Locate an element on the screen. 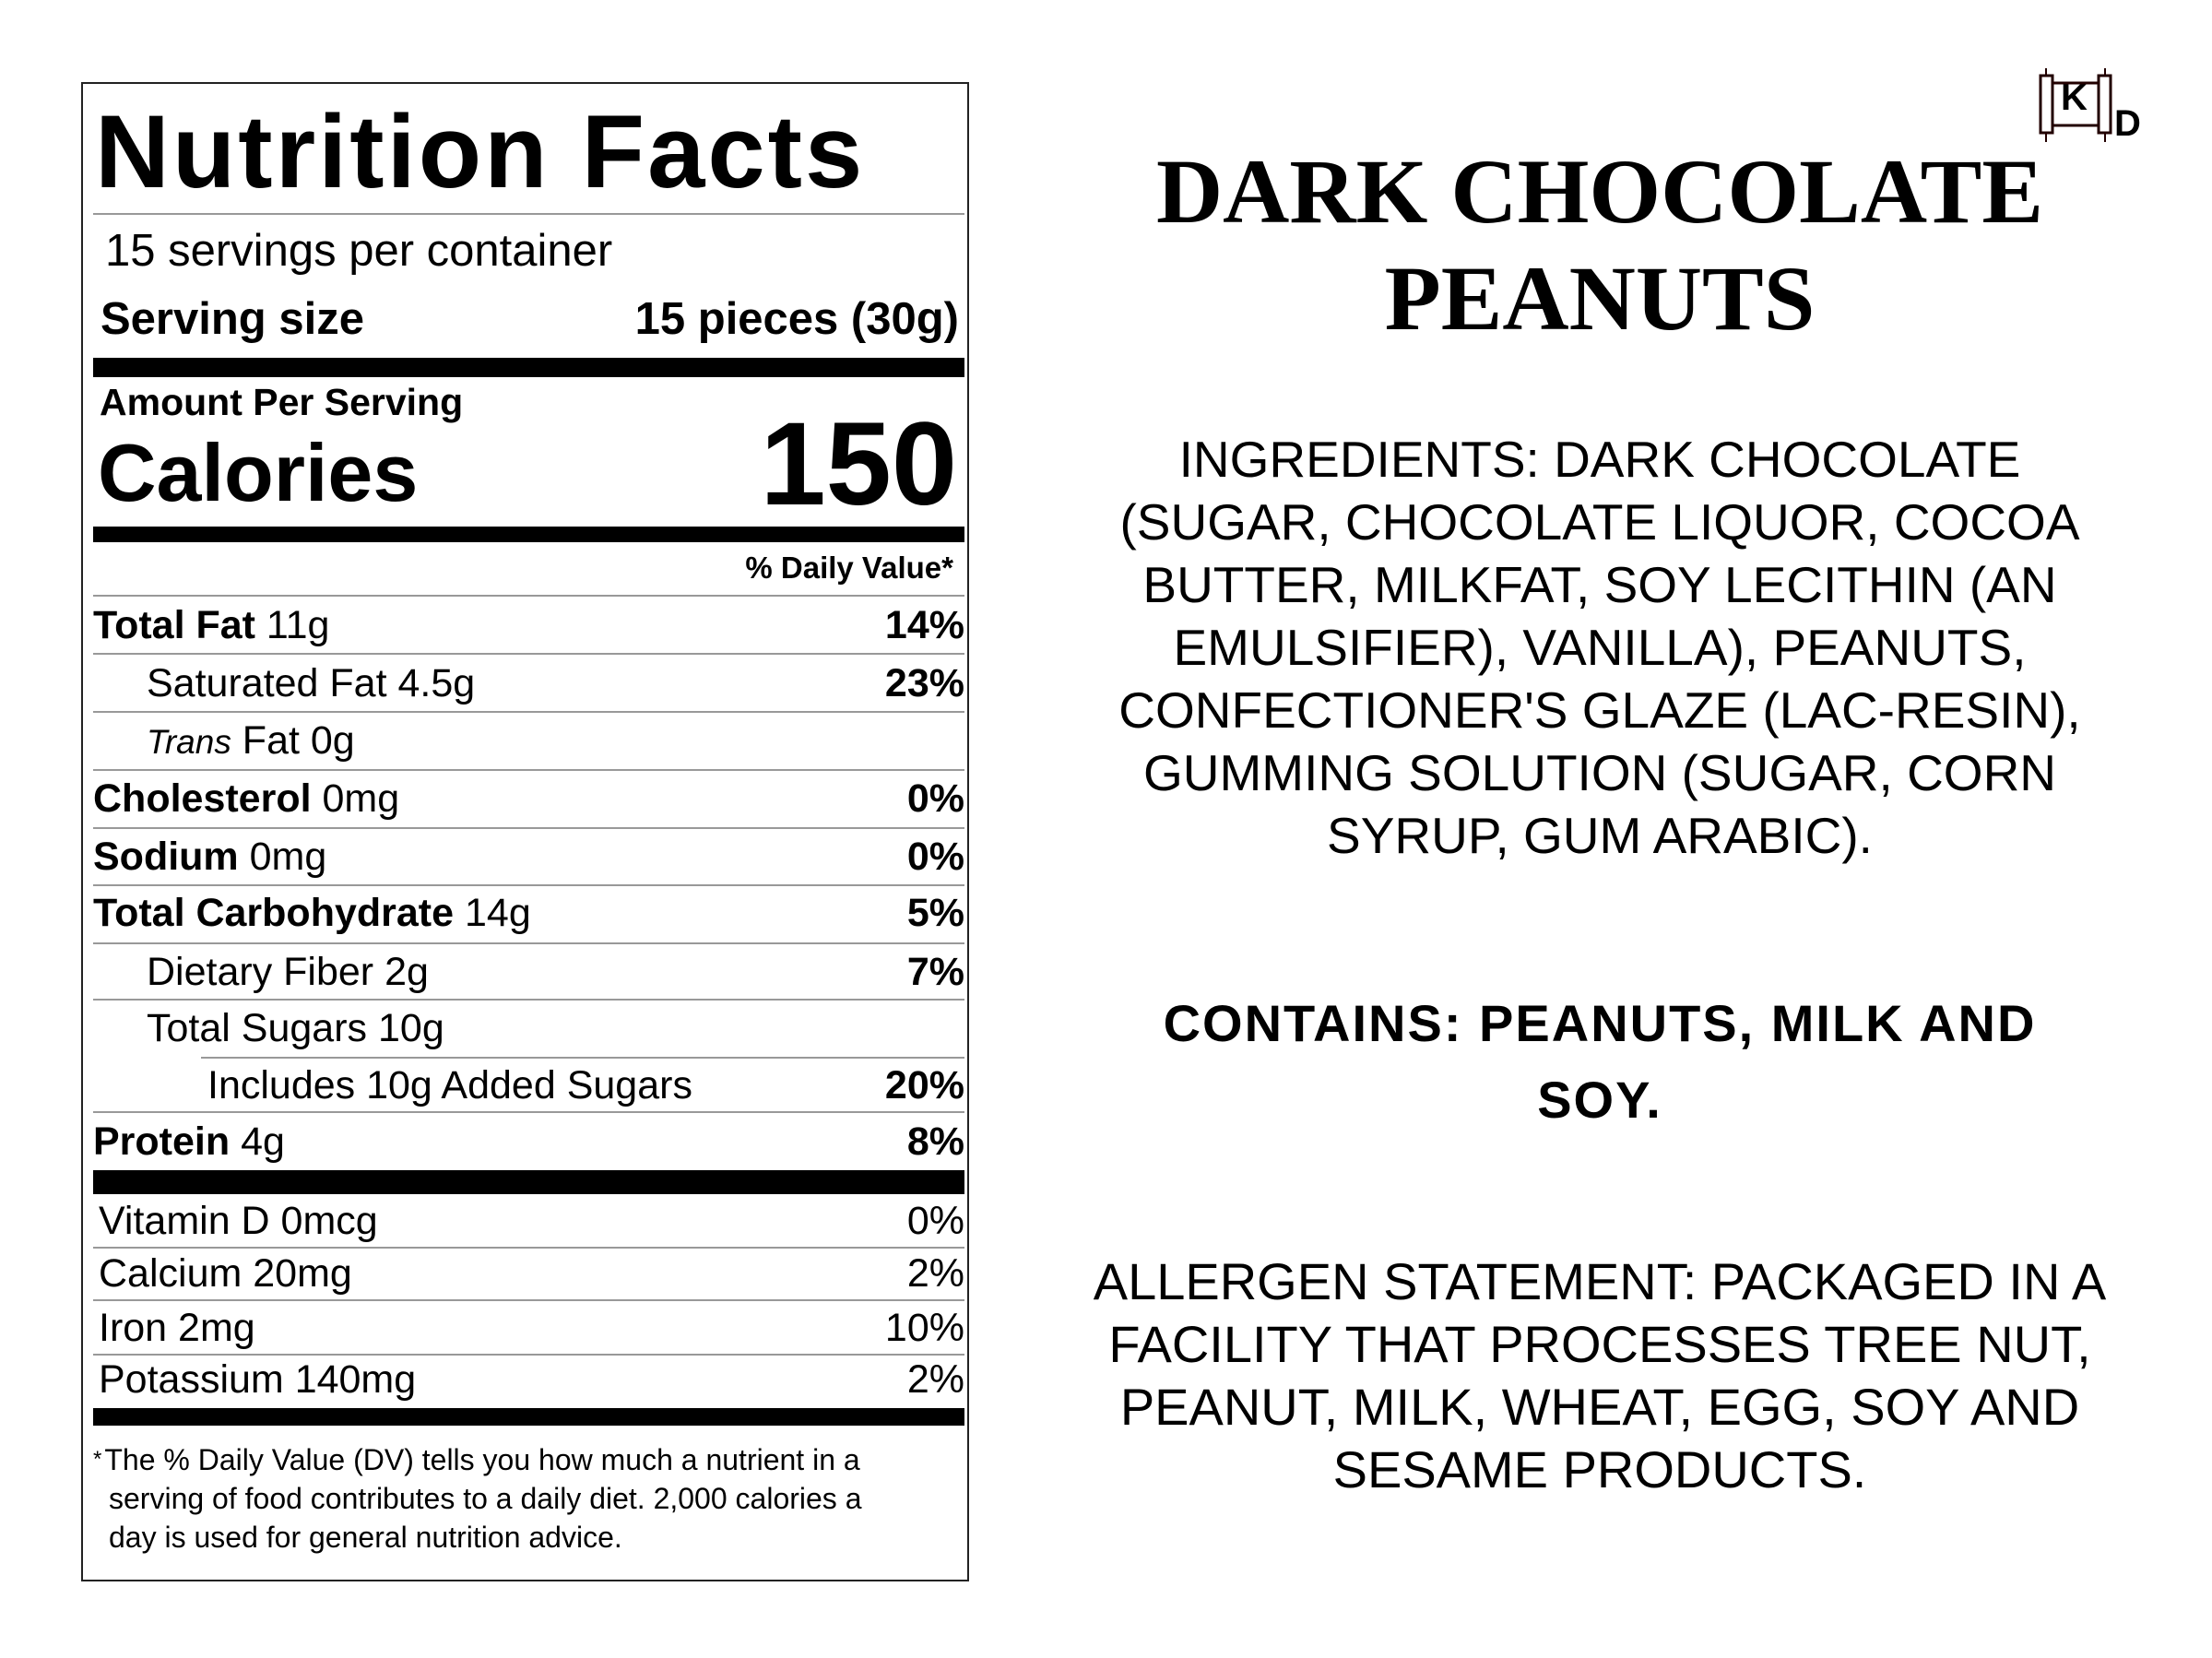  calories-label: Calories is located at coordinates (259, 472).